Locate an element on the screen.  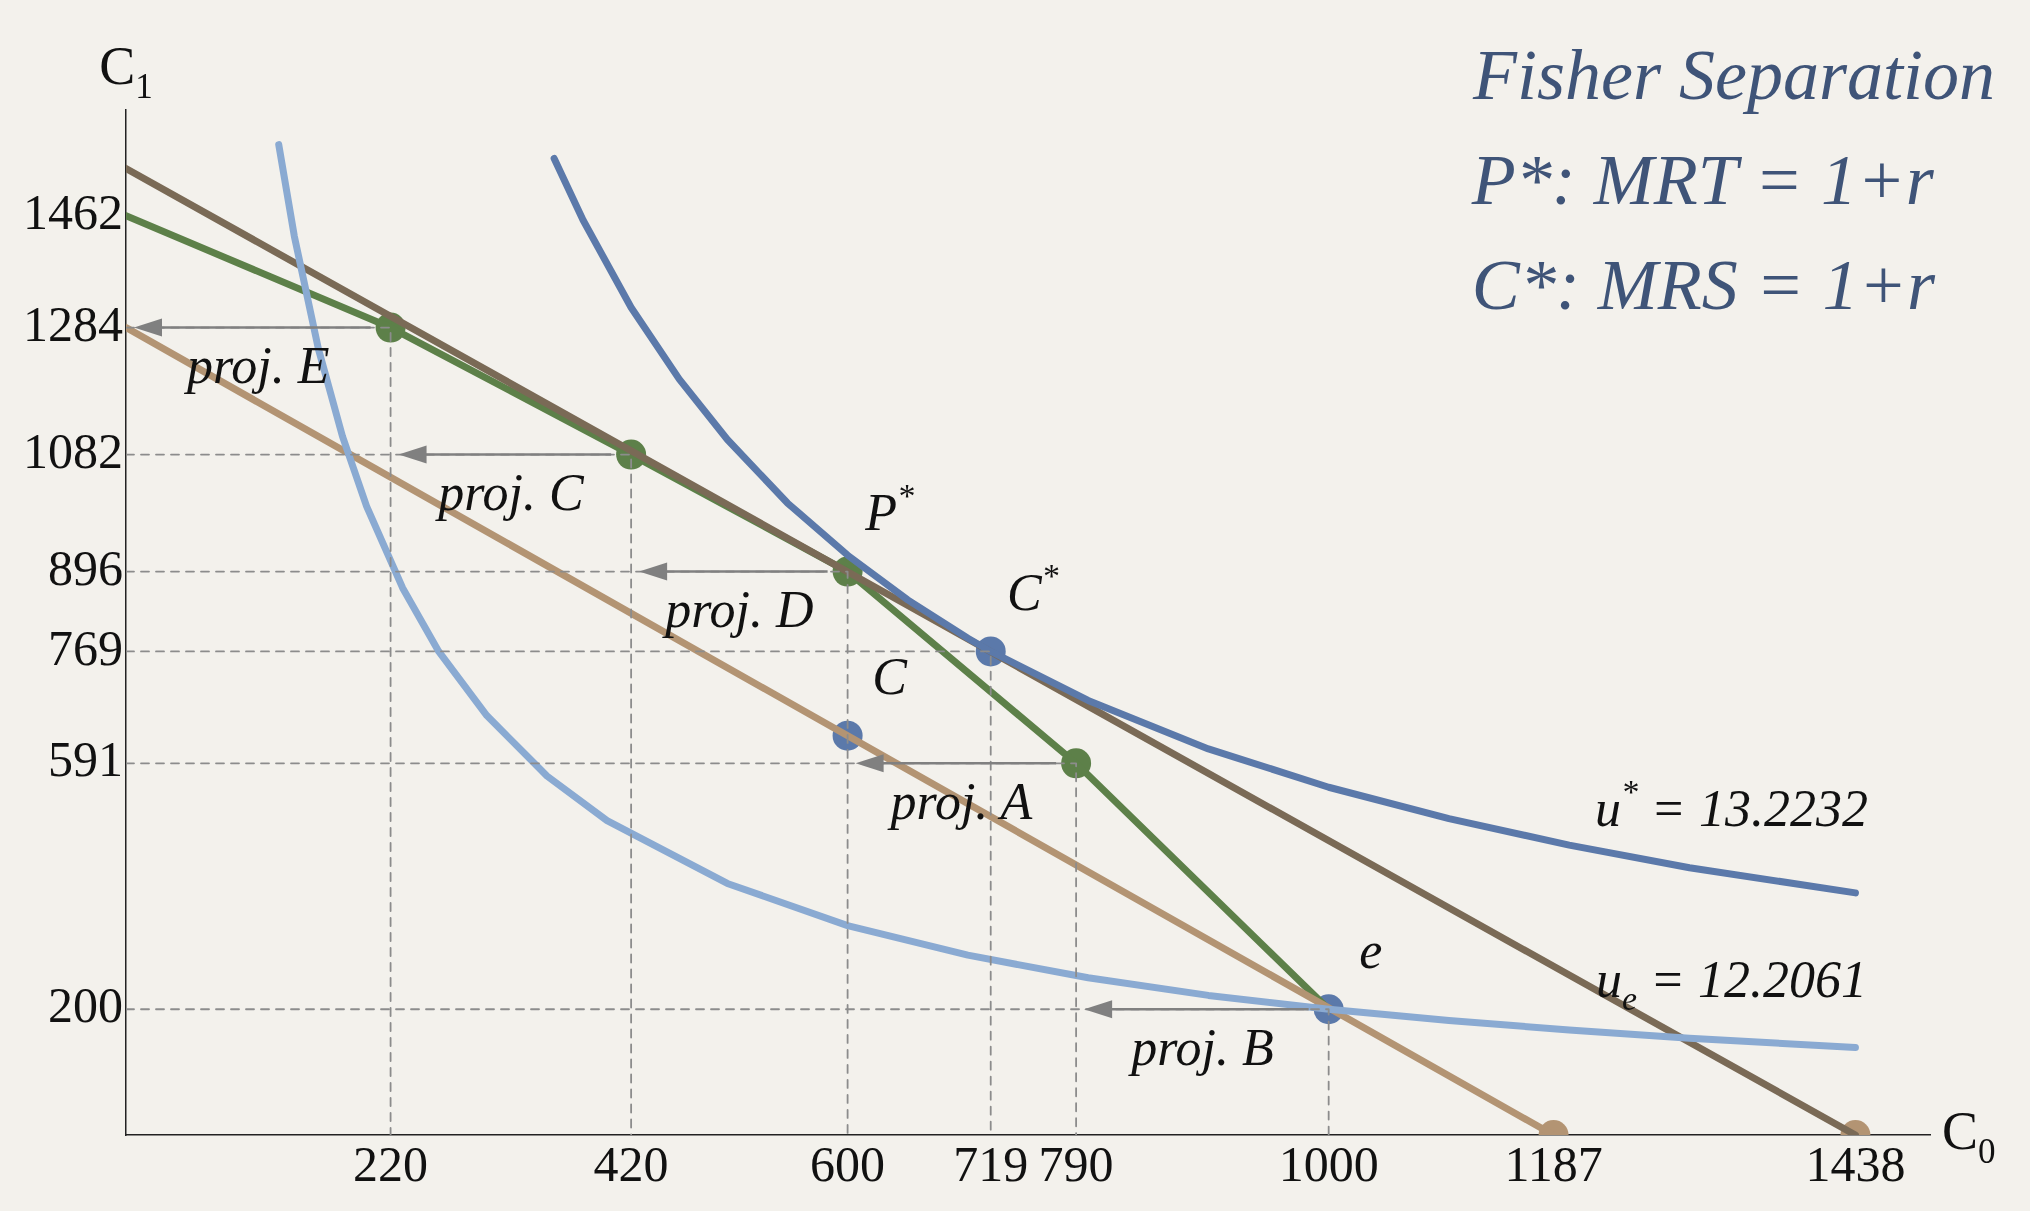
annotation: u* = 13.2232 is located at coordinates (1731, 805).